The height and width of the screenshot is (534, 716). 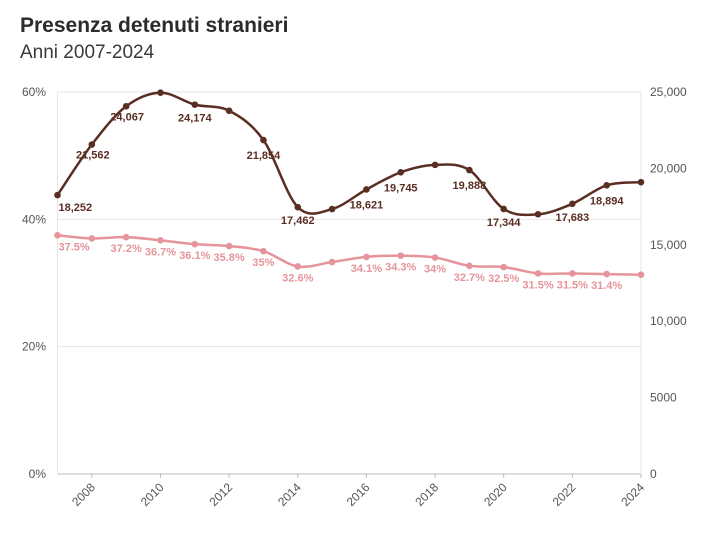 I want to click on y-right-tick-label: 0, so click(x=653, y=474).